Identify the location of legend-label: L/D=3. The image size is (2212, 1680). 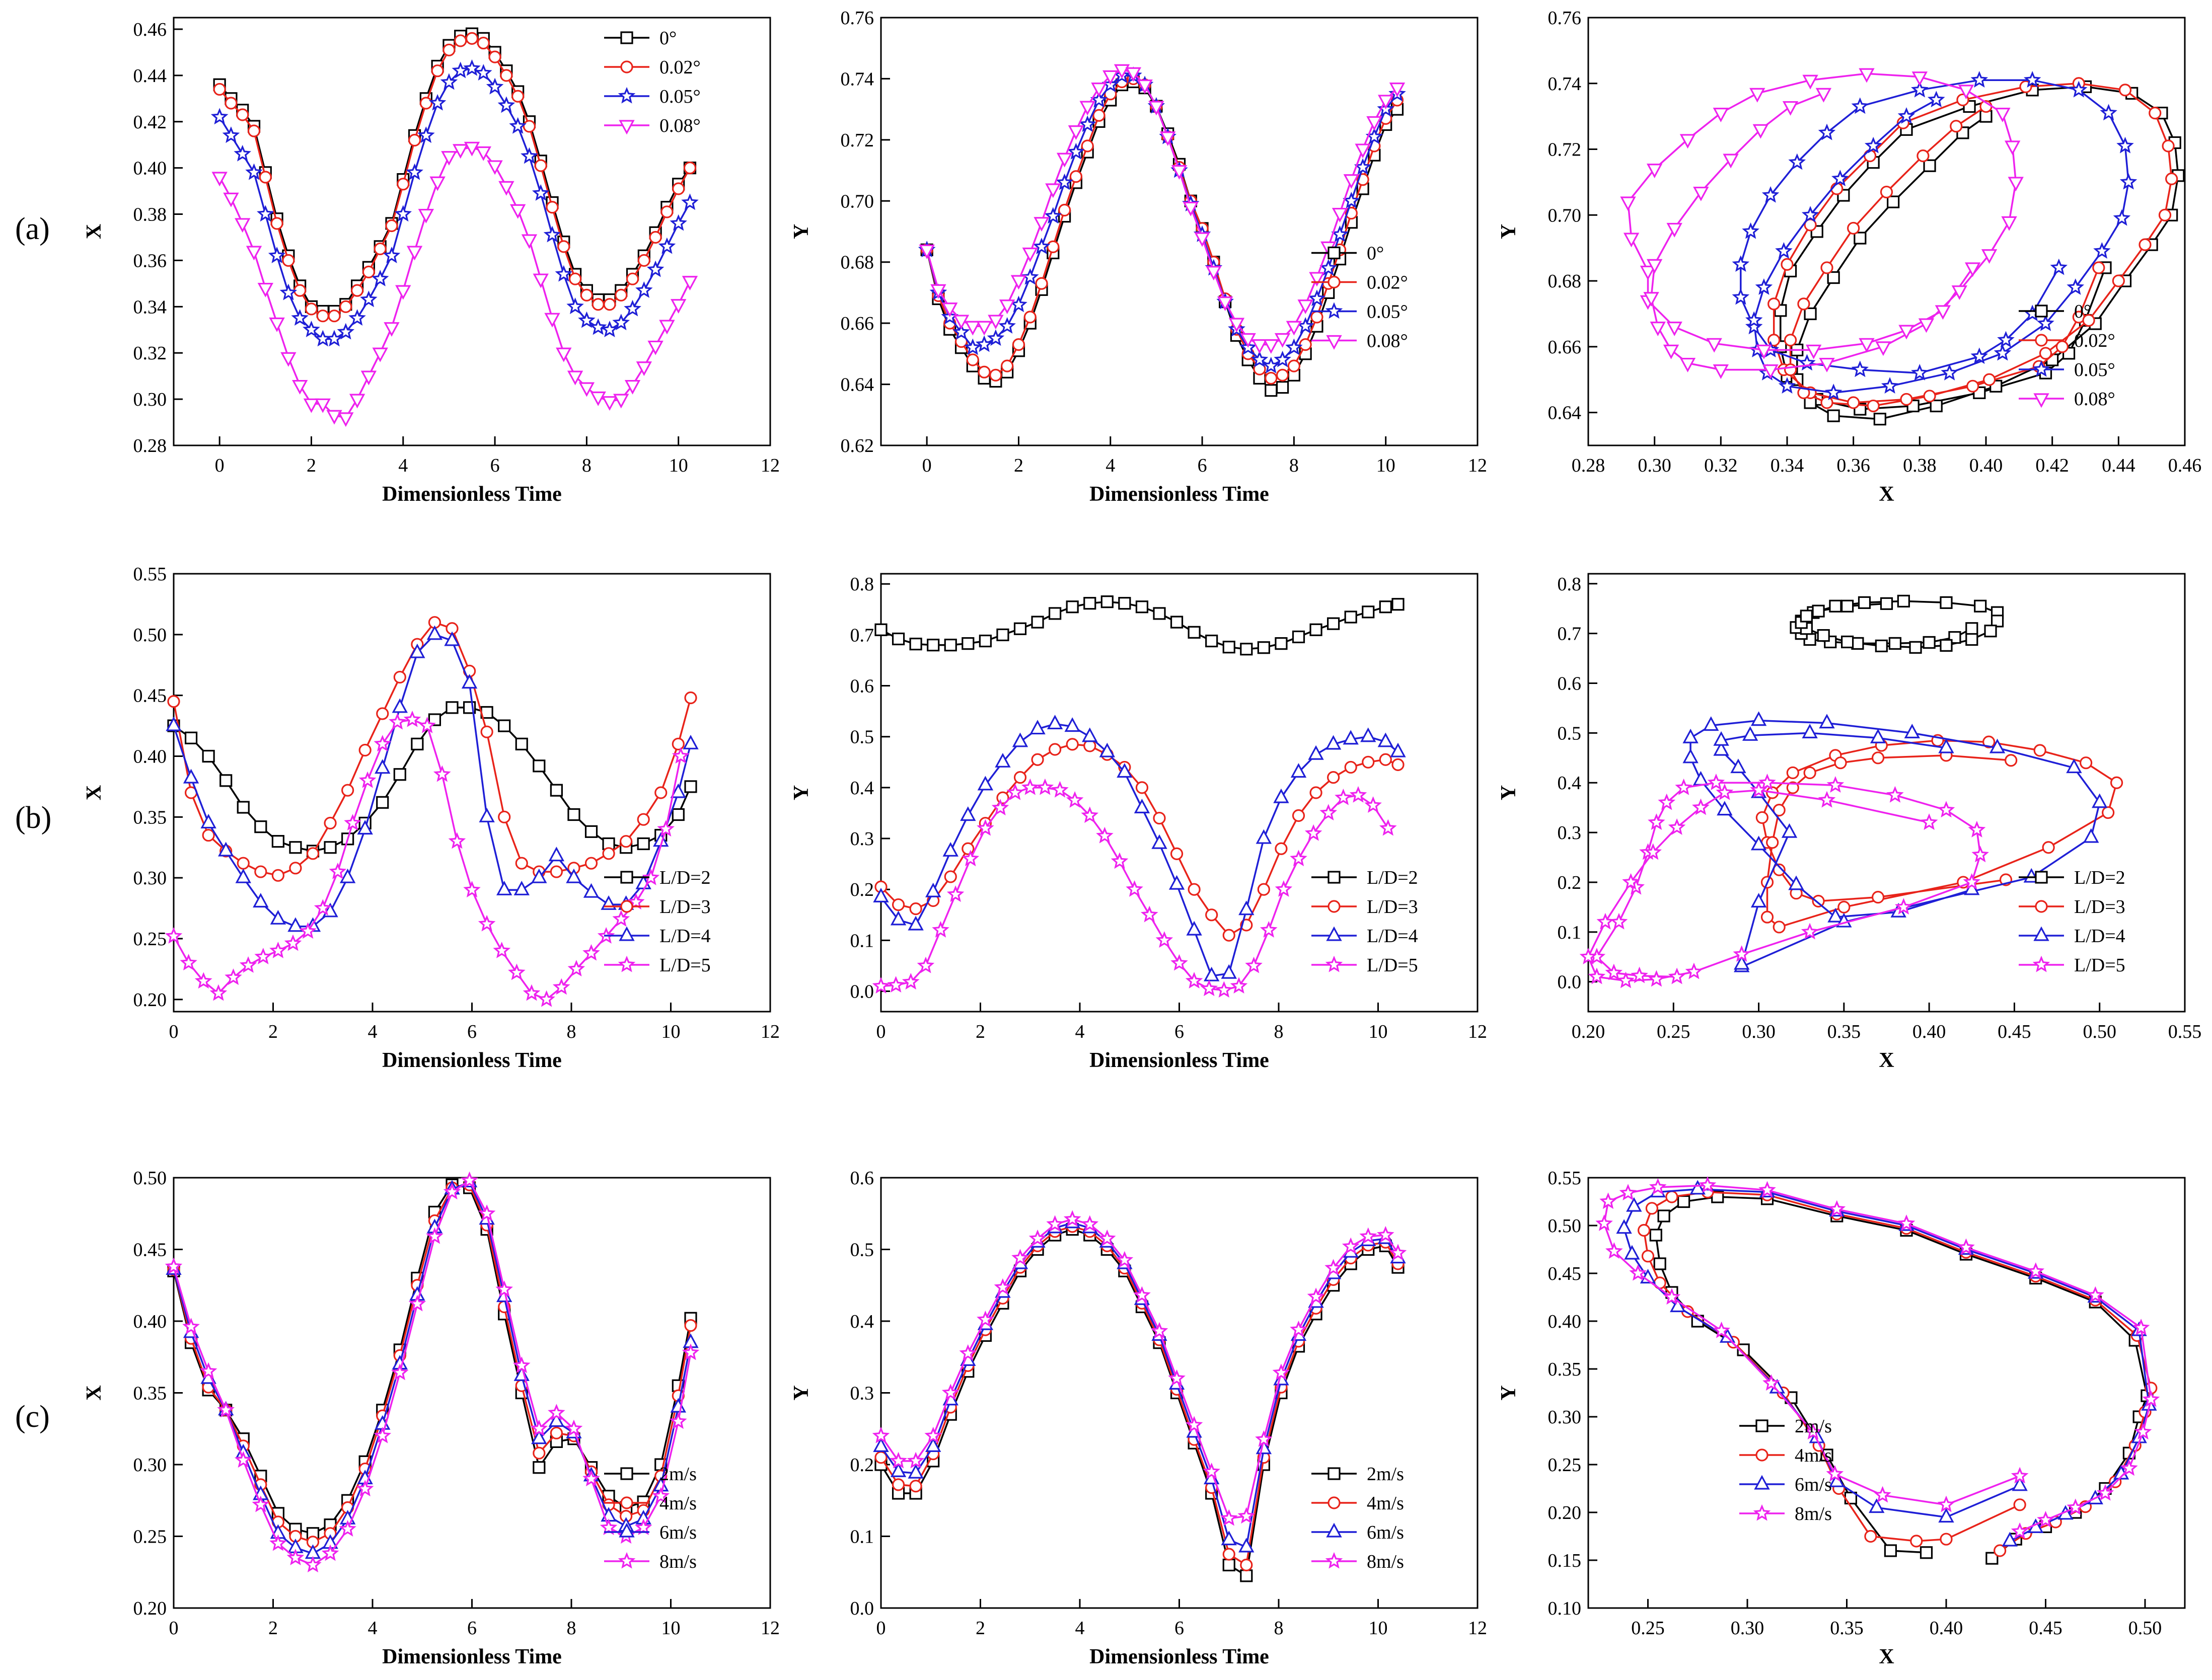
(1392, 907).